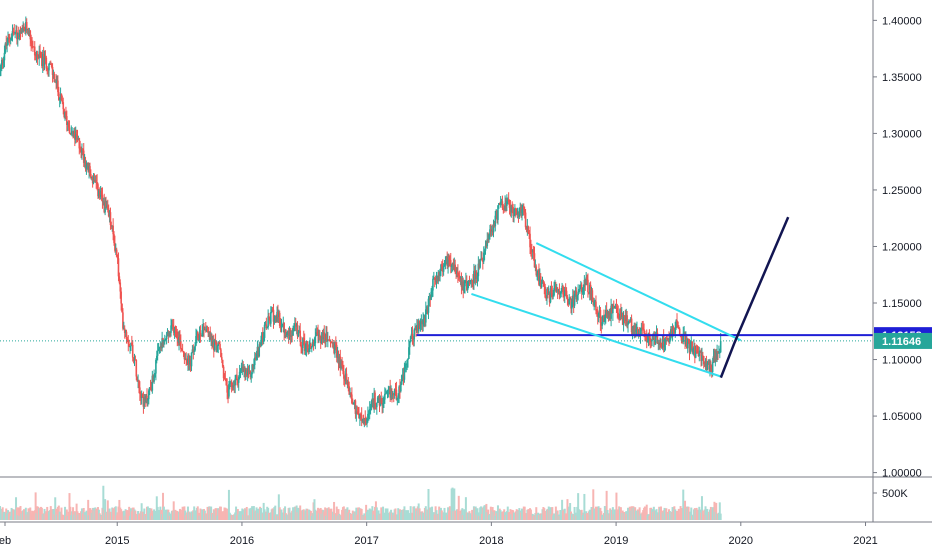  I want to click on channel-upper-line, so click(638, 292).